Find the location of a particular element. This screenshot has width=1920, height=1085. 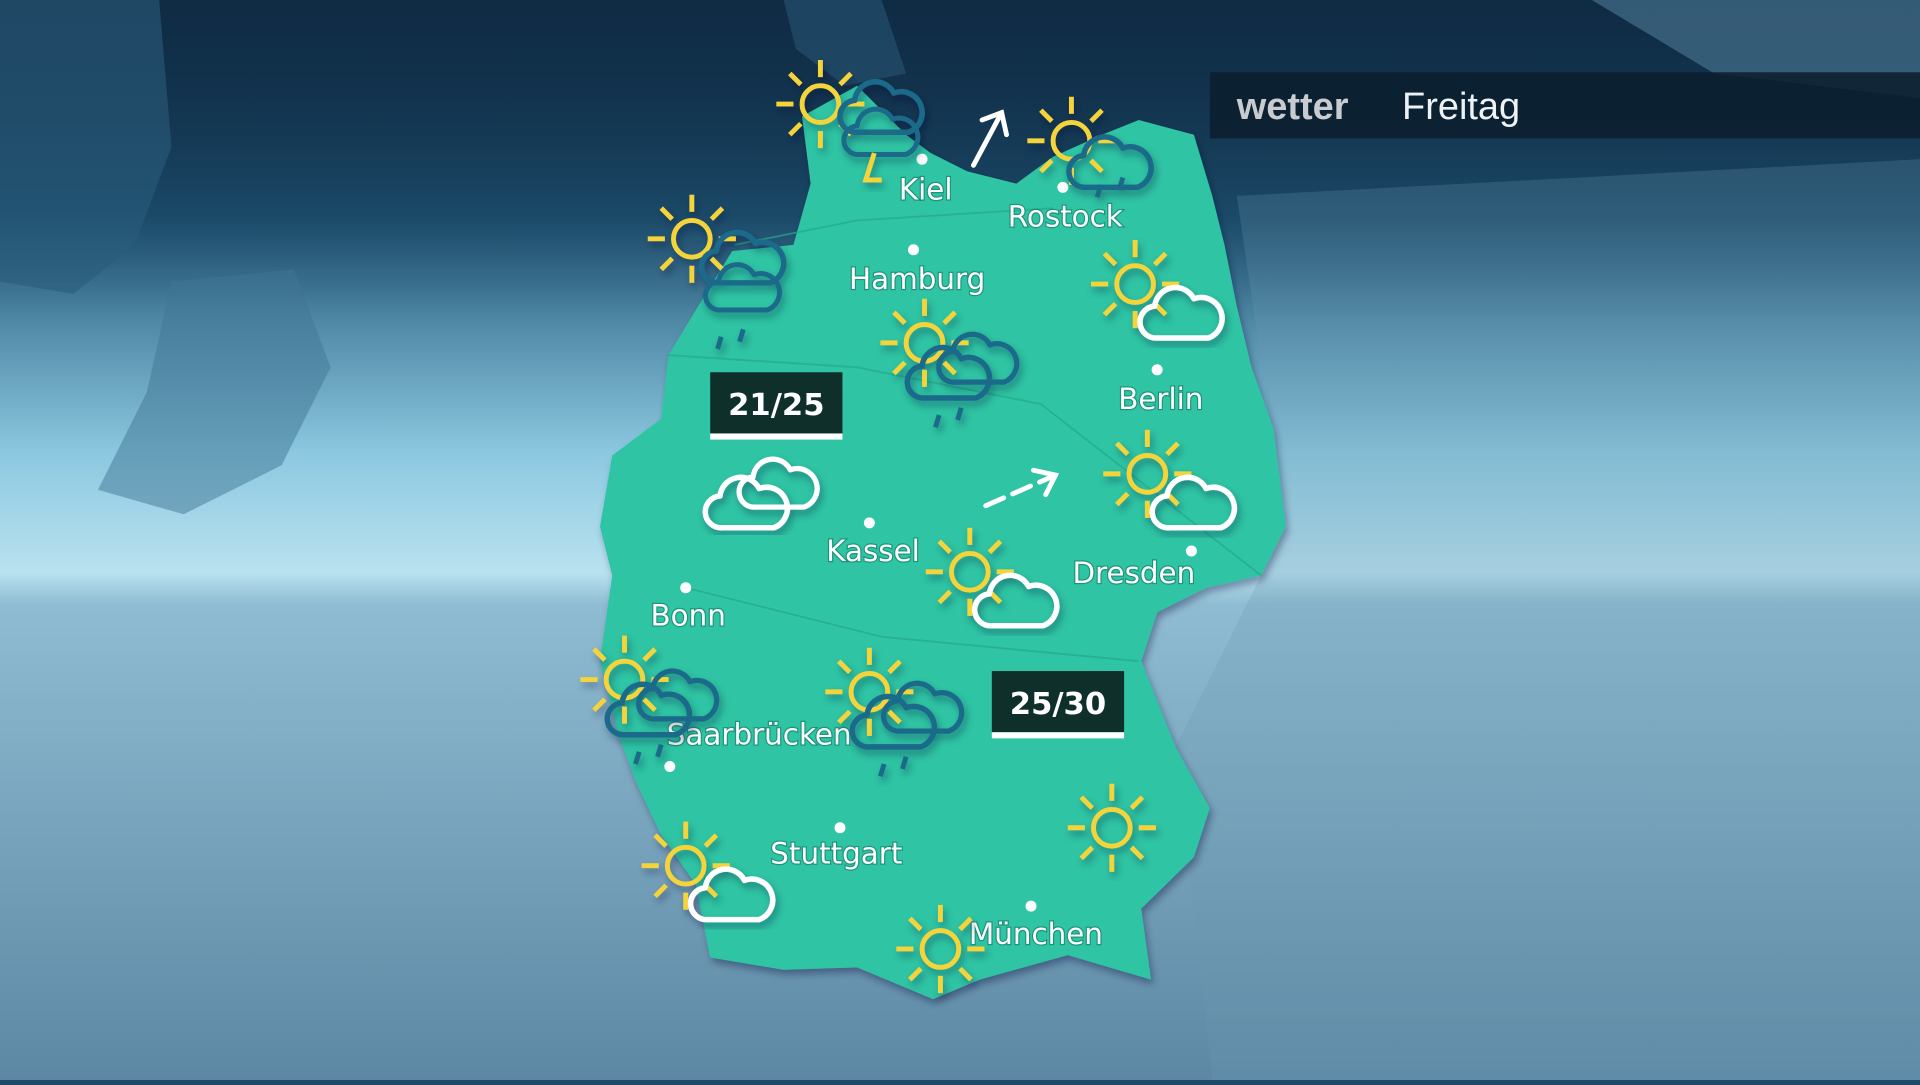

city-name: Kiel is located at coordinates (926, 190).